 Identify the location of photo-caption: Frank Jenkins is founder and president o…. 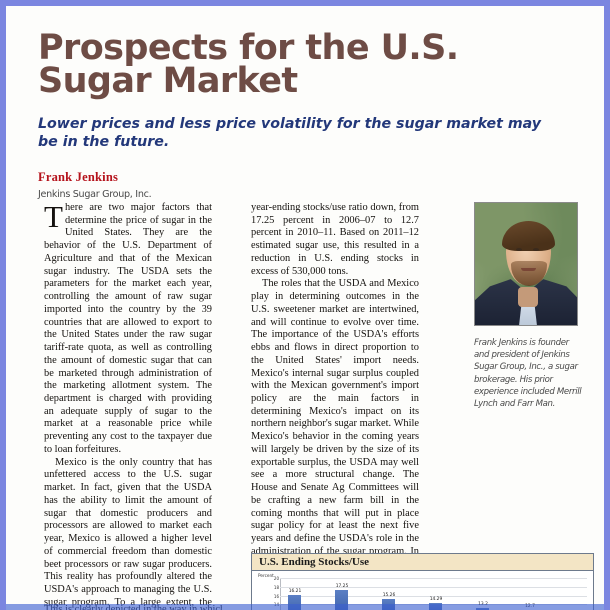
(528, 374).